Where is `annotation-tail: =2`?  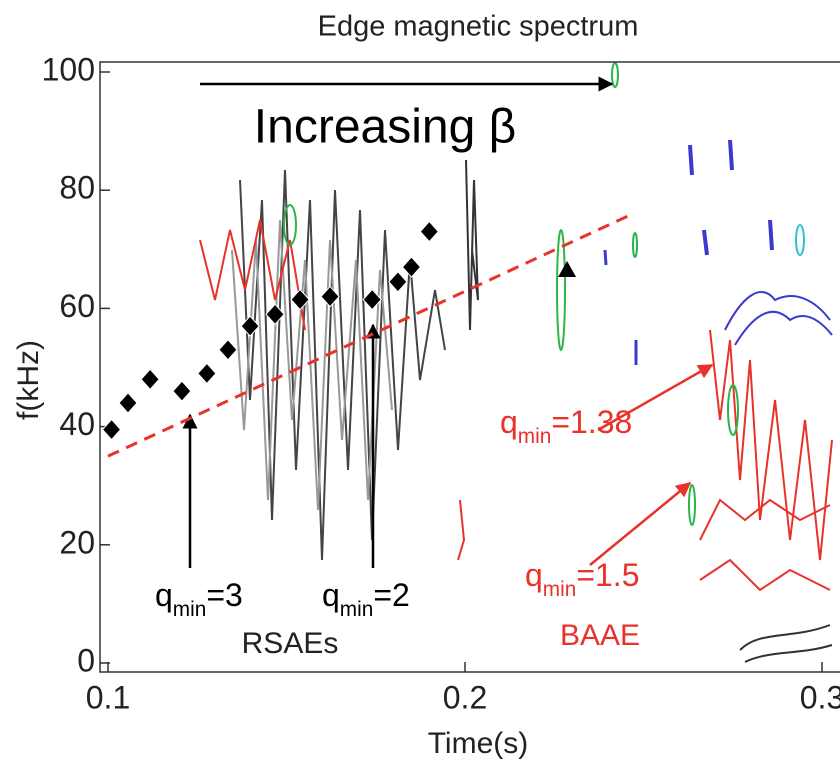
annotation-tail: =2 is located at coordinates (391, 595).